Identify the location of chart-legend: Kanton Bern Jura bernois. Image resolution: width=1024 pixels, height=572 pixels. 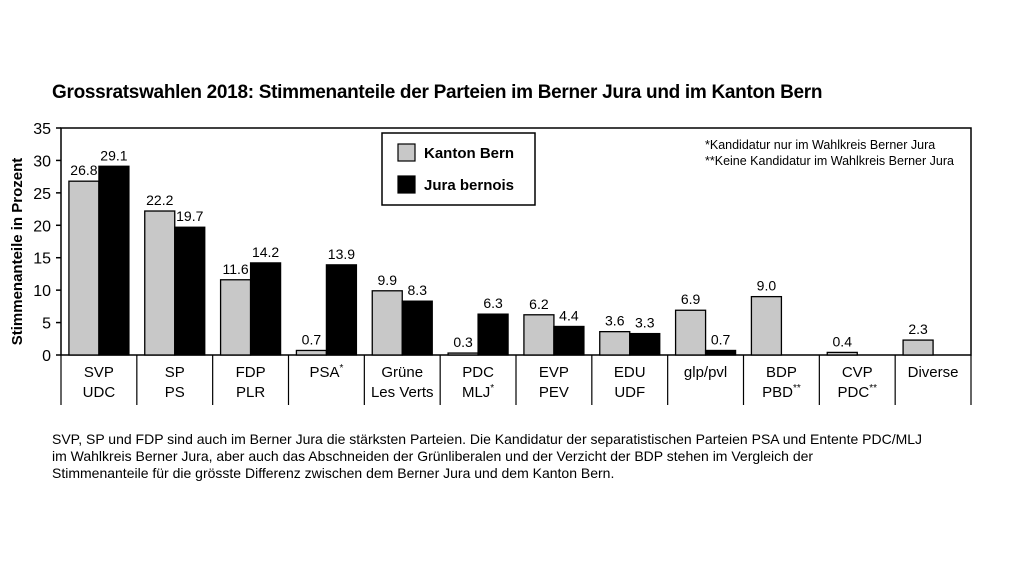
(458, 169).